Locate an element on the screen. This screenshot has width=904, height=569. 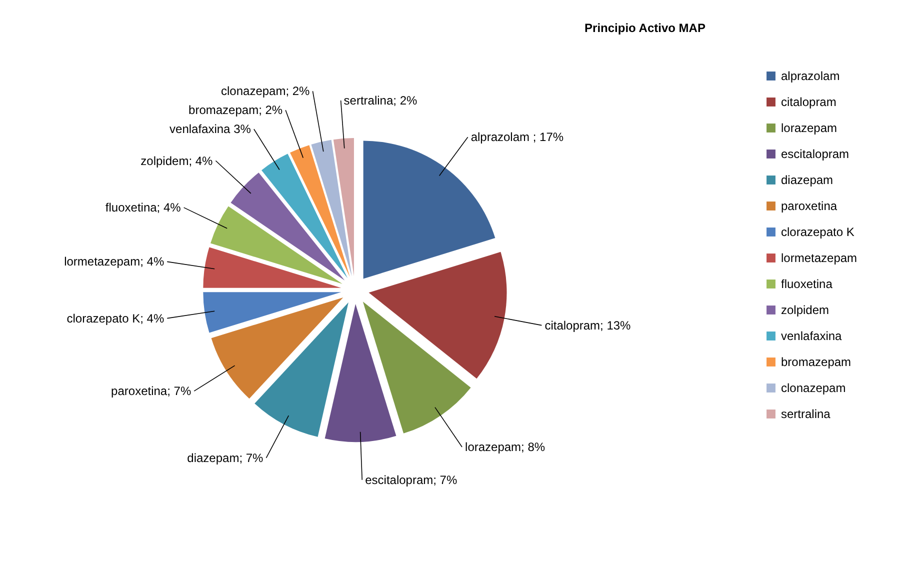
legend-label: venlafaxina is located at coordinates (811, 336).